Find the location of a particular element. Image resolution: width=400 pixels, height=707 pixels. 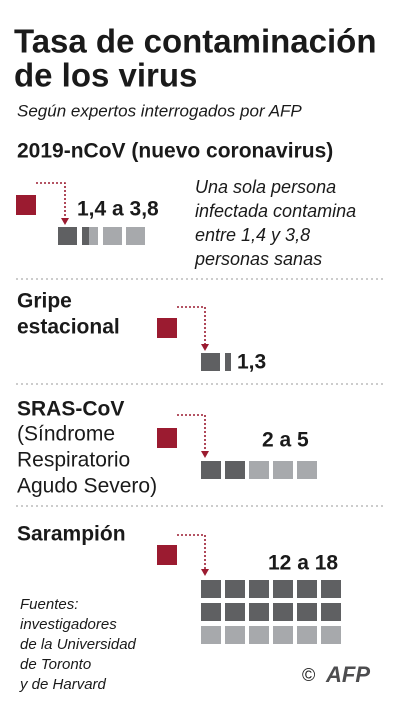

sources: y de Harvard is located at coordinates (63, 684).